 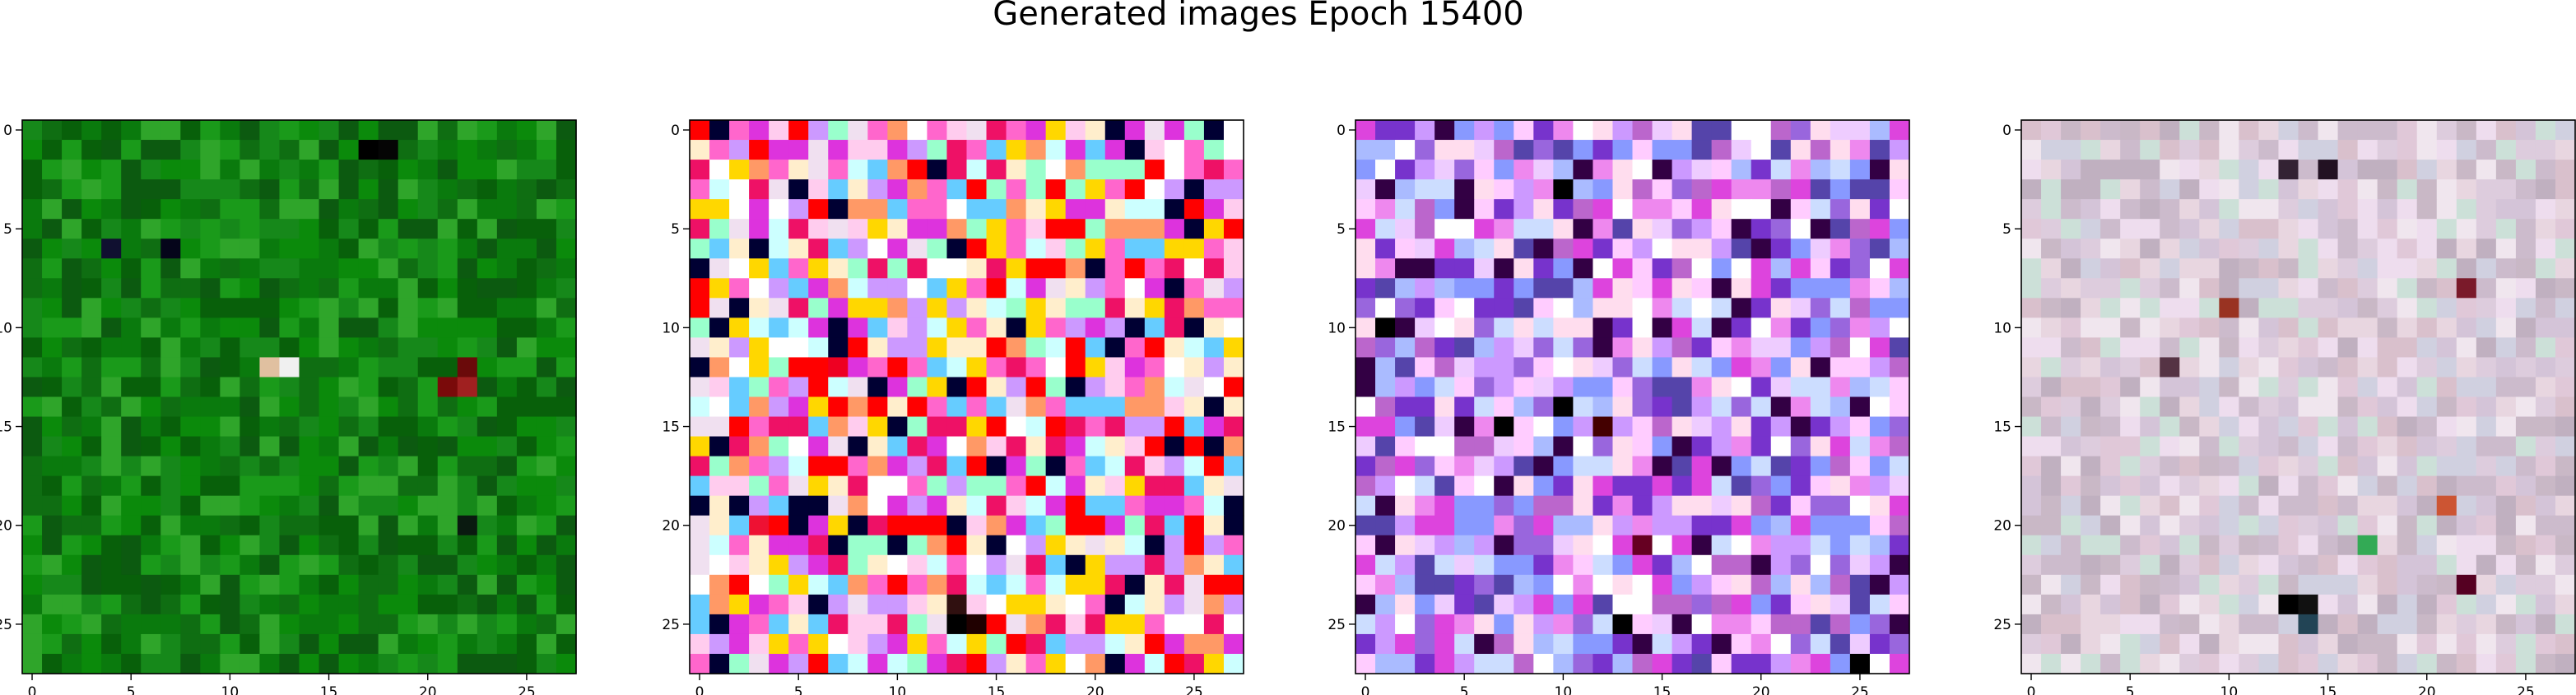 I want to click on y-tick-label: 25, so click(x=671, y=625).